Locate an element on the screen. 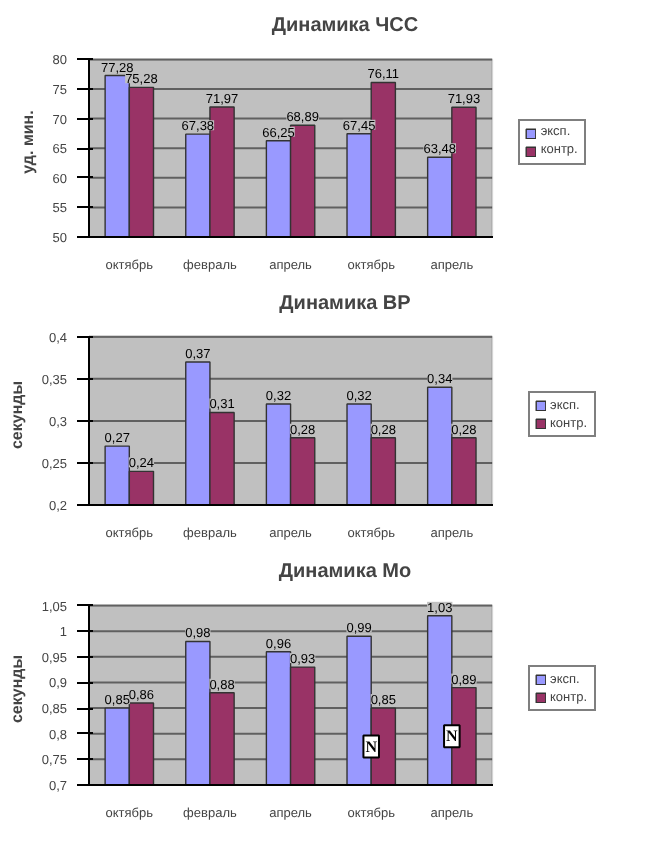 This screenshot has height=862, width=648. chart-title: Динамика ВР is located at coordinates (345, 304).